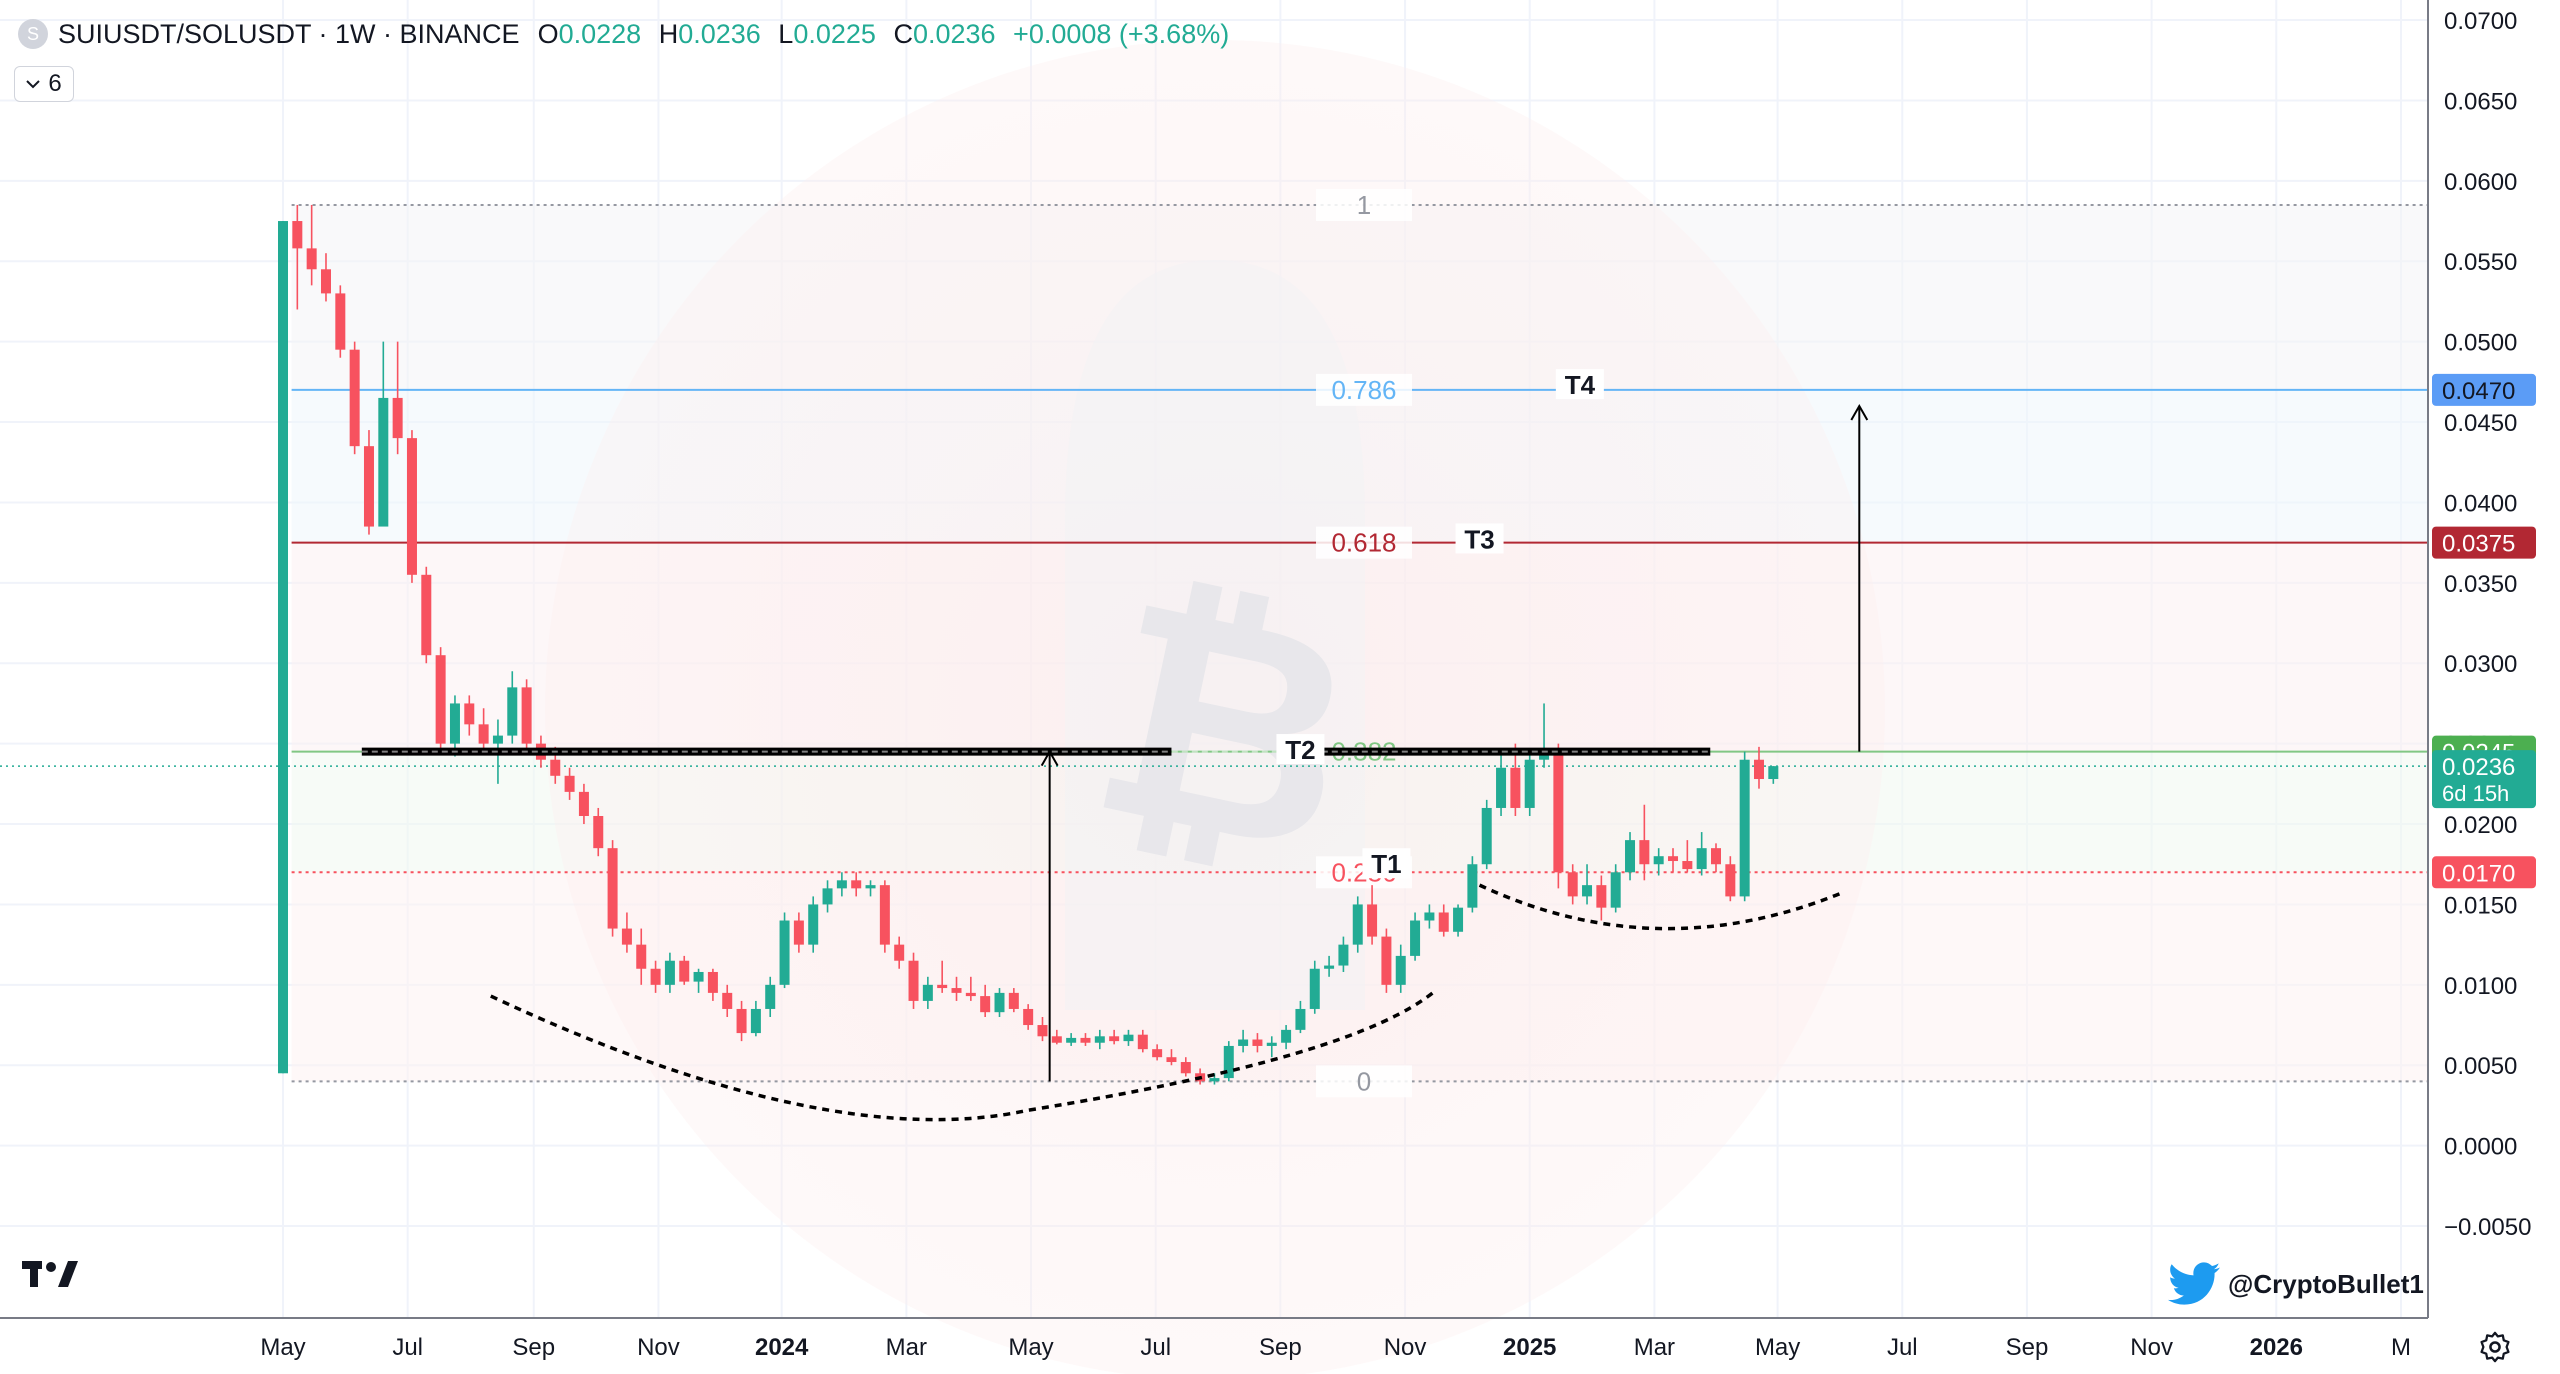 This screenshot has height=1374, width=2560. Describe the element at coordinates (906, 1347) in the screenshot. I see `time-tick: Mar` at that location.